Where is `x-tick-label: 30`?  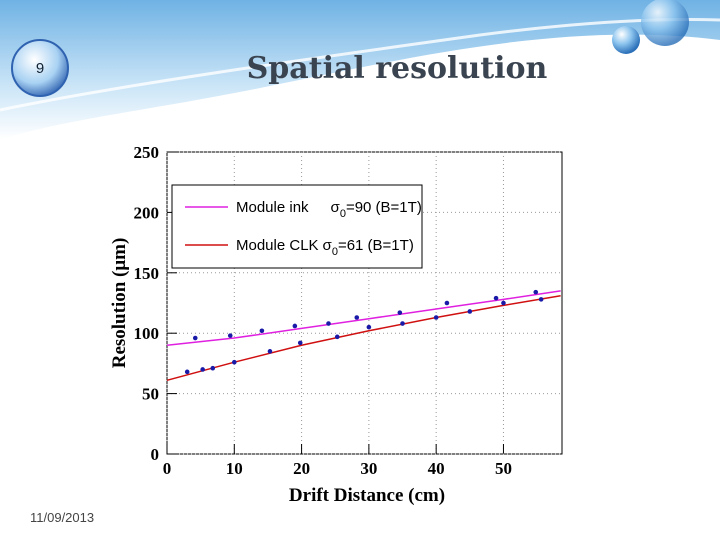
x-tick-label: 30 is located at coordinates (368, 468).